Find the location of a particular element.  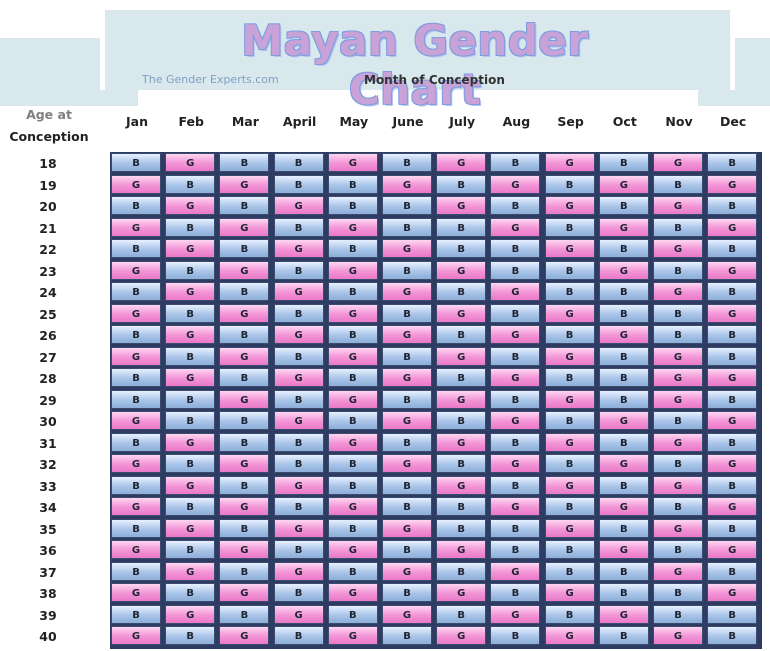

month-header-jan: Jan is located at coordinates (137, 121).